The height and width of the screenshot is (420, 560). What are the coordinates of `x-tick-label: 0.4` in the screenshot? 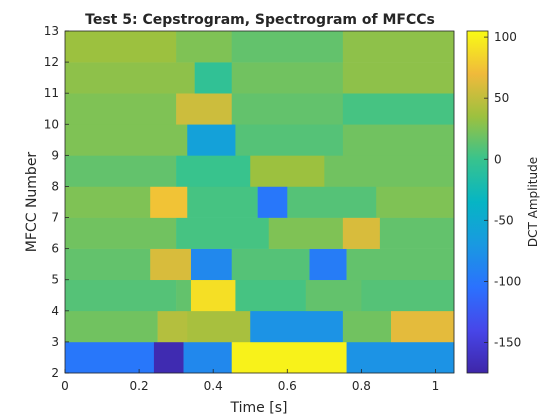 It's located at (213, 386).